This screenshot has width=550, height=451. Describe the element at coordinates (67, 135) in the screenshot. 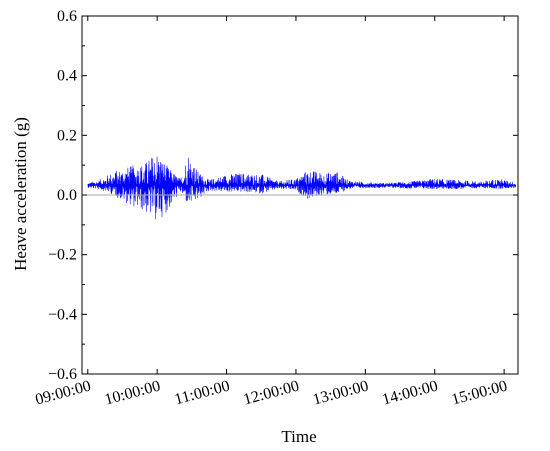

I see `y-tick-label: 0.2` at that location.